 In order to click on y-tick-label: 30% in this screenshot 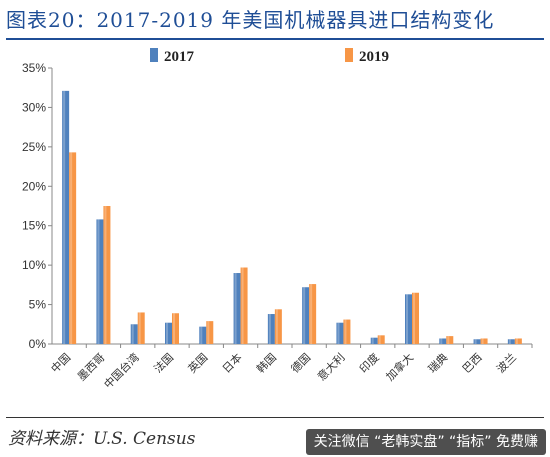, I will do `click(34, 107)`.